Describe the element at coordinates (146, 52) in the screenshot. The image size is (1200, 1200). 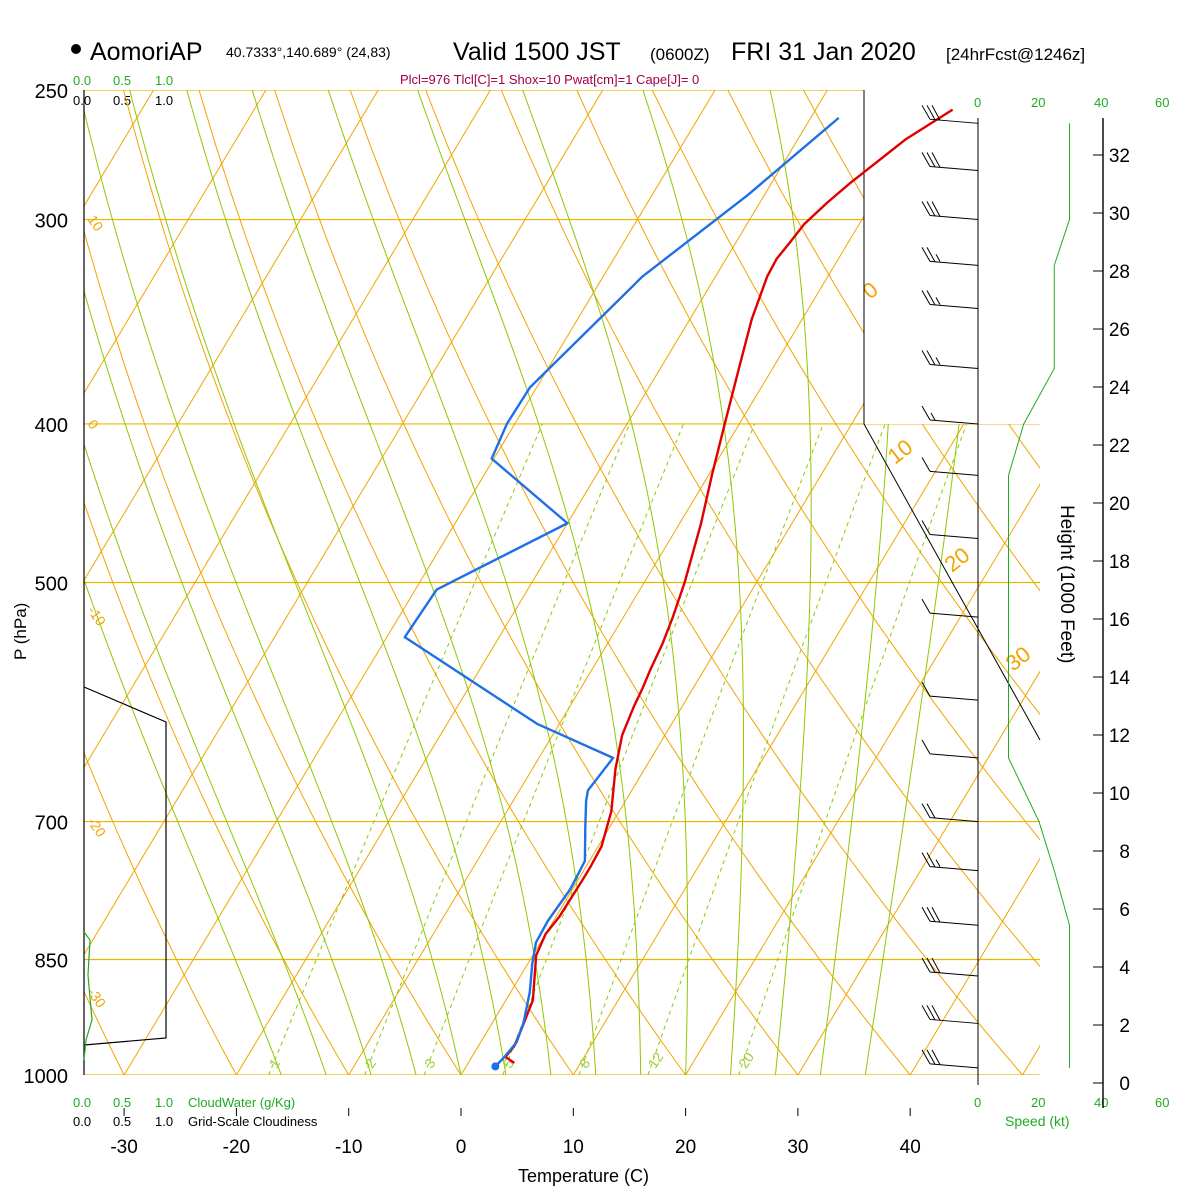
I see `station-name: AomoriAP` at that location.